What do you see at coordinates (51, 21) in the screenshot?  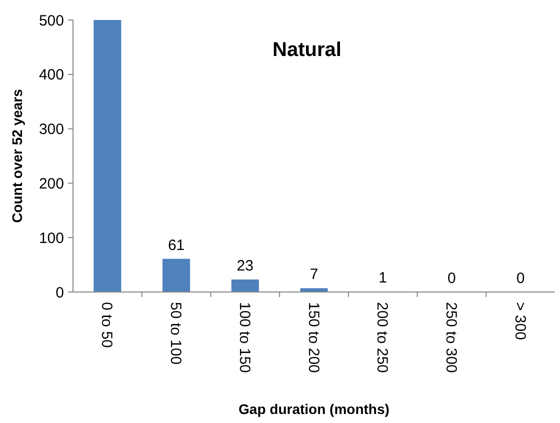 I see `y-tick-label: 500` at bounding box center [51, 21].